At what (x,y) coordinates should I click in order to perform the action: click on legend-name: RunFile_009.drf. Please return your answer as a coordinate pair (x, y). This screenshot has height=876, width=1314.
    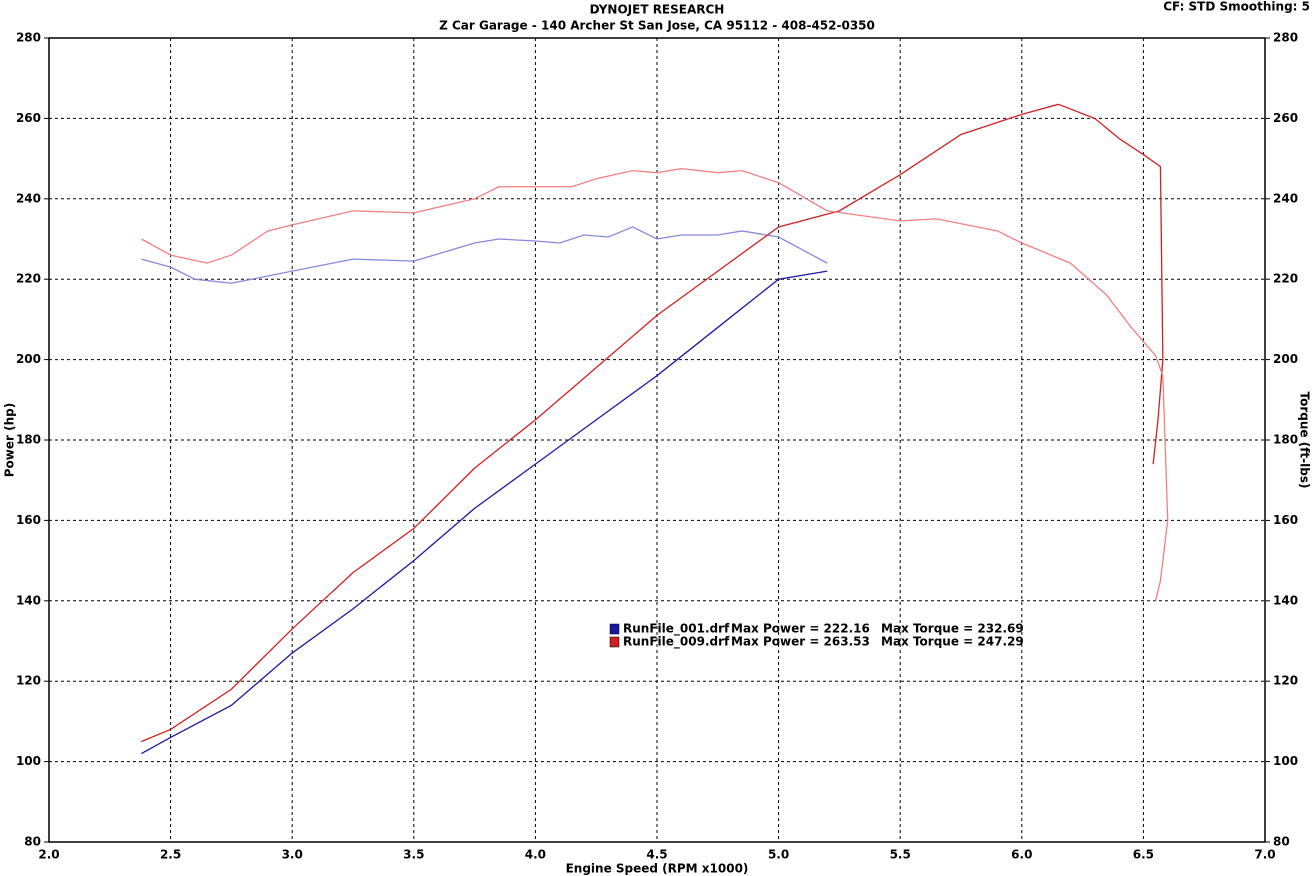
    Looking at the image, I should click on (676, 642).